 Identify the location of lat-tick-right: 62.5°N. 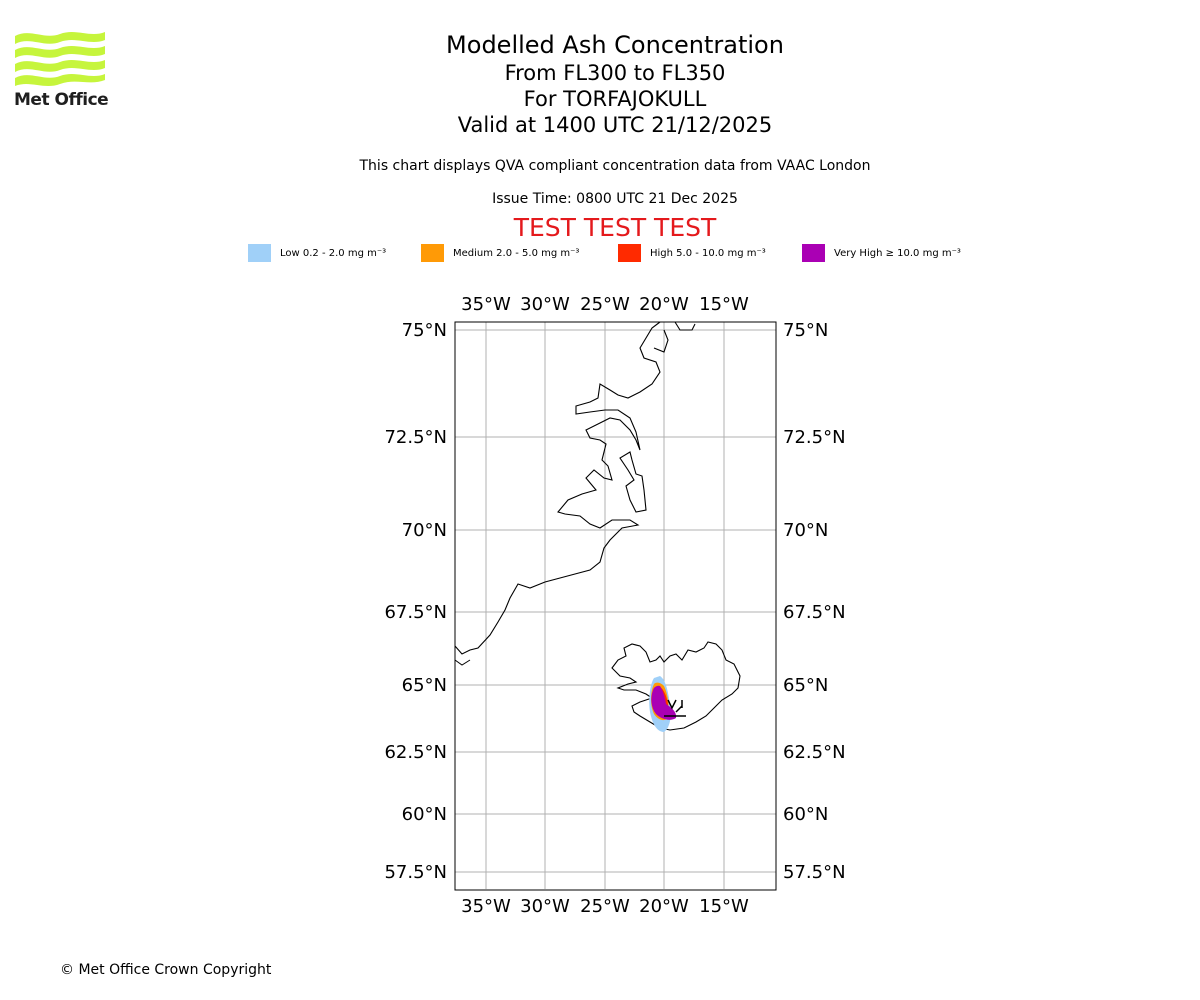
(814, 752).